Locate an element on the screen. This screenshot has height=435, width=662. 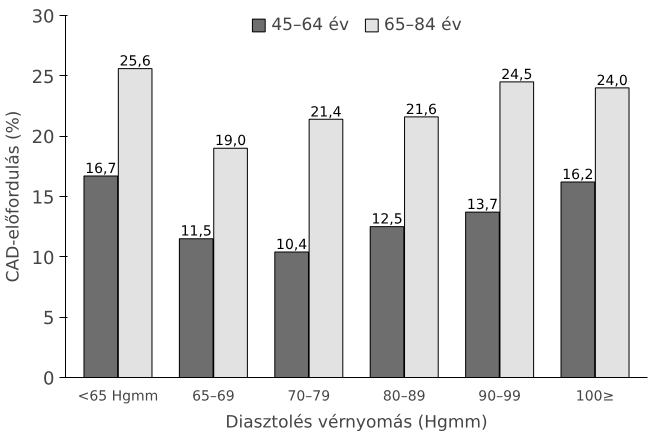
y-tick-label: 20 is located at coordinates (43, 137).